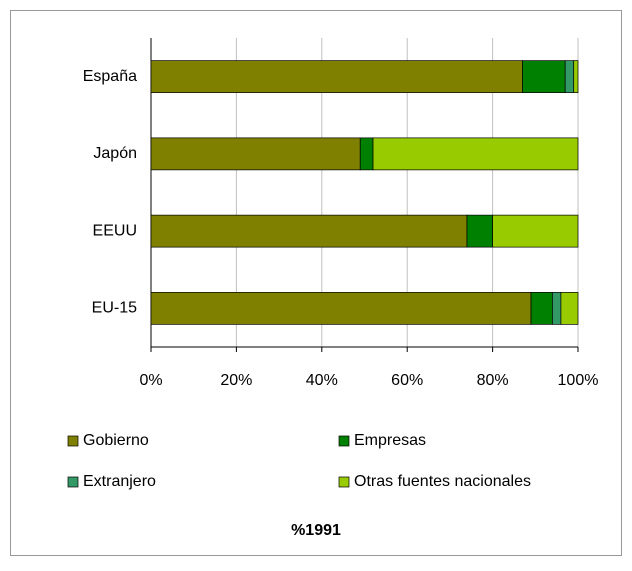 The width and height of the screenshot is (632, 571). I want to click on legend-label: Extranjero, so click(119, 481).